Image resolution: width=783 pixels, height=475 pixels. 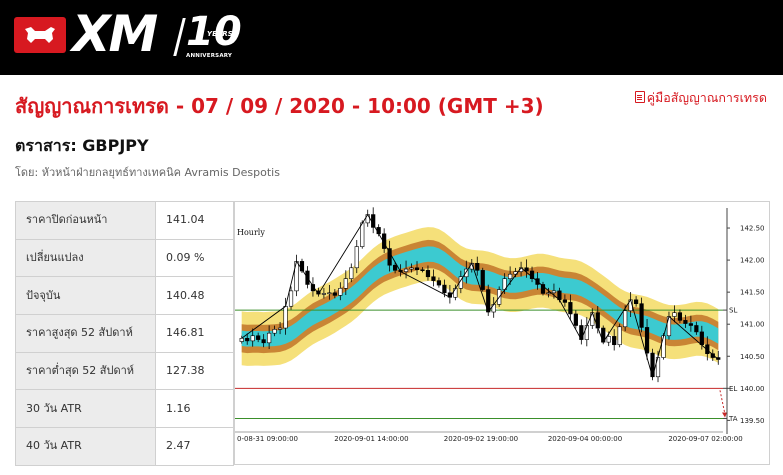 I want to click on y-tick-label: 142.00, so click(x=752, y=261).